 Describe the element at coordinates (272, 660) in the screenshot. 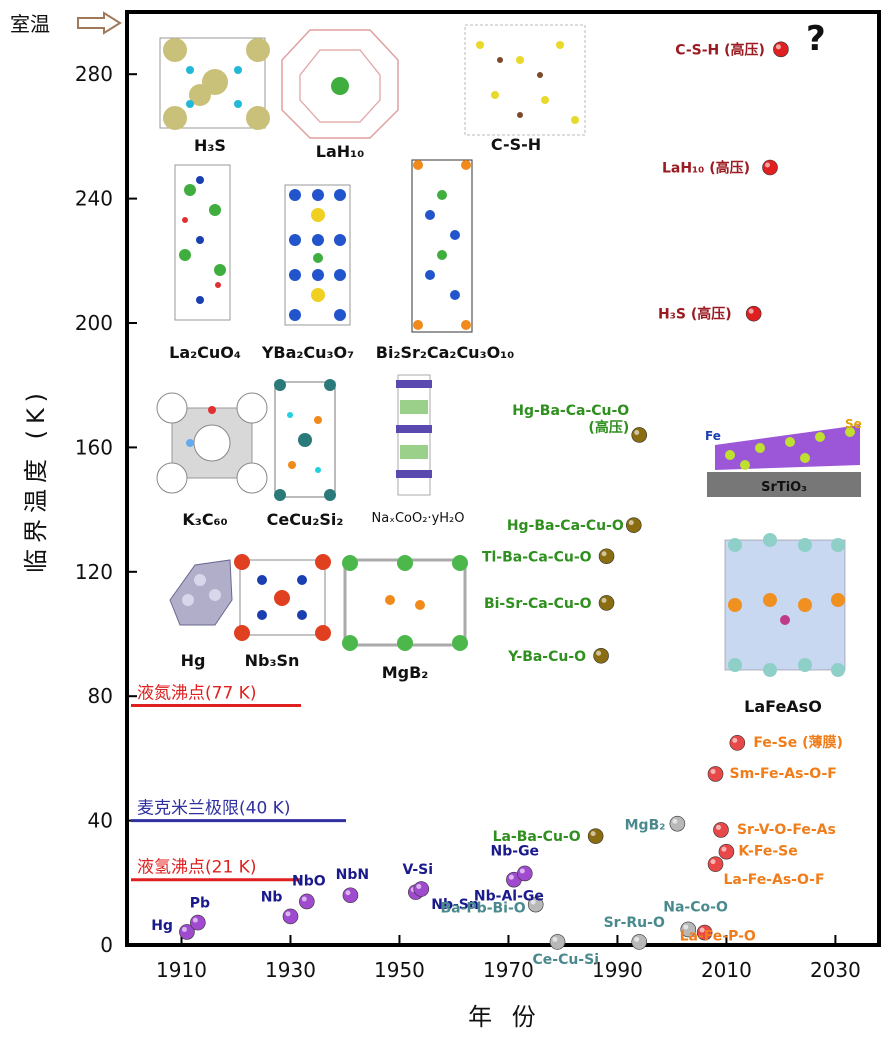

I see `structure-label-nb3sn: Nb₃Sn` at that location.